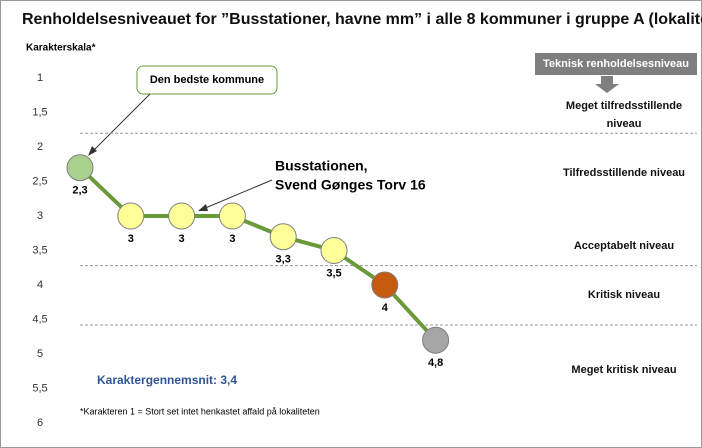 This screenshot has width=702, height=448. What do you see at coordinates (283, 260) in the screenshot?
I see `value-label: 3,3` at bounding box center [283, 260].